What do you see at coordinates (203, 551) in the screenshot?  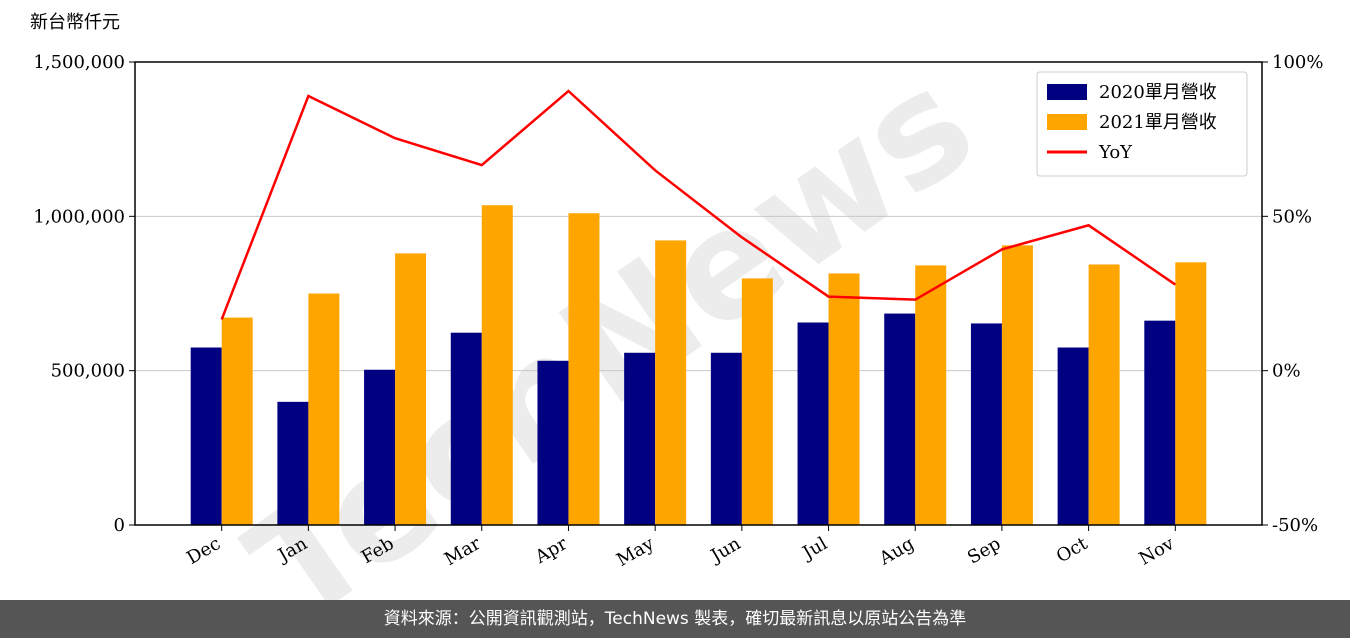 I see `x-tick-label: Dec` at bounding box center [203, 551].